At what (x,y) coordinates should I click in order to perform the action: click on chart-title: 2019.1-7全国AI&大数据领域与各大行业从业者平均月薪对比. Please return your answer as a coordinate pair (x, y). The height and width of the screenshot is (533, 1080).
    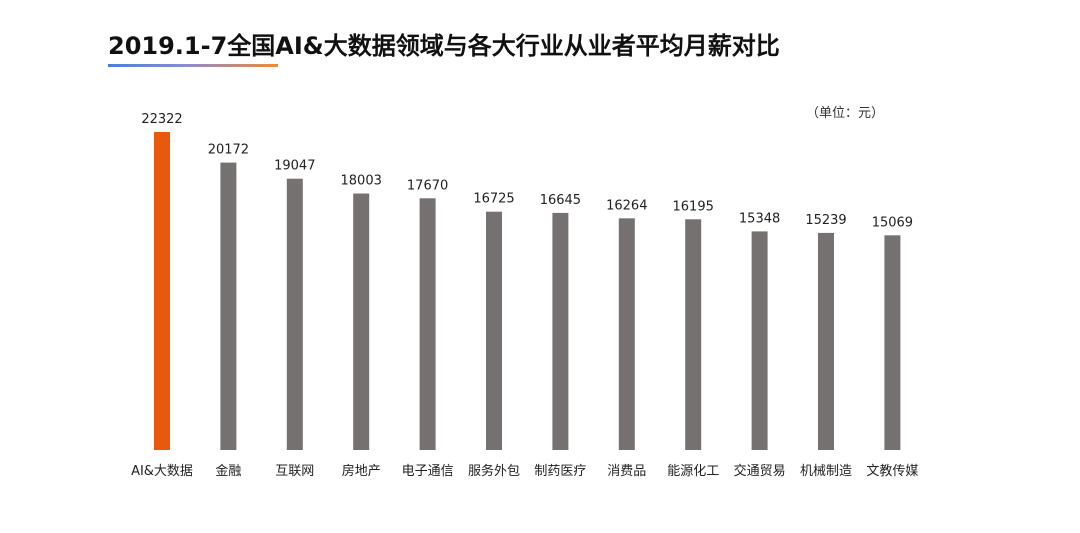
    Looking at the image, I should click on (444, 46).